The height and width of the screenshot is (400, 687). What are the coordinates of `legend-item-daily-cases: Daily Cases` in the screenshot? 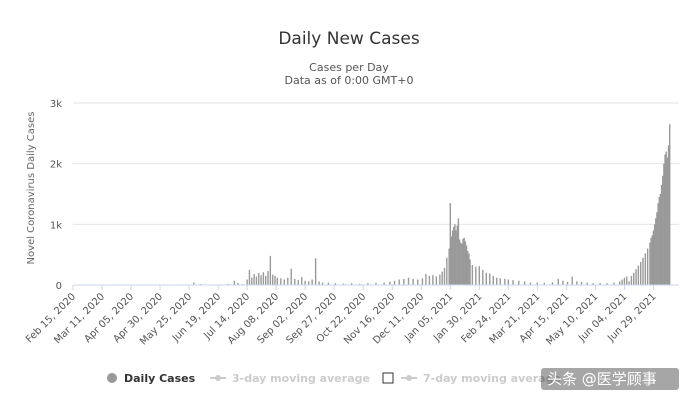 It's located at (151, 378).